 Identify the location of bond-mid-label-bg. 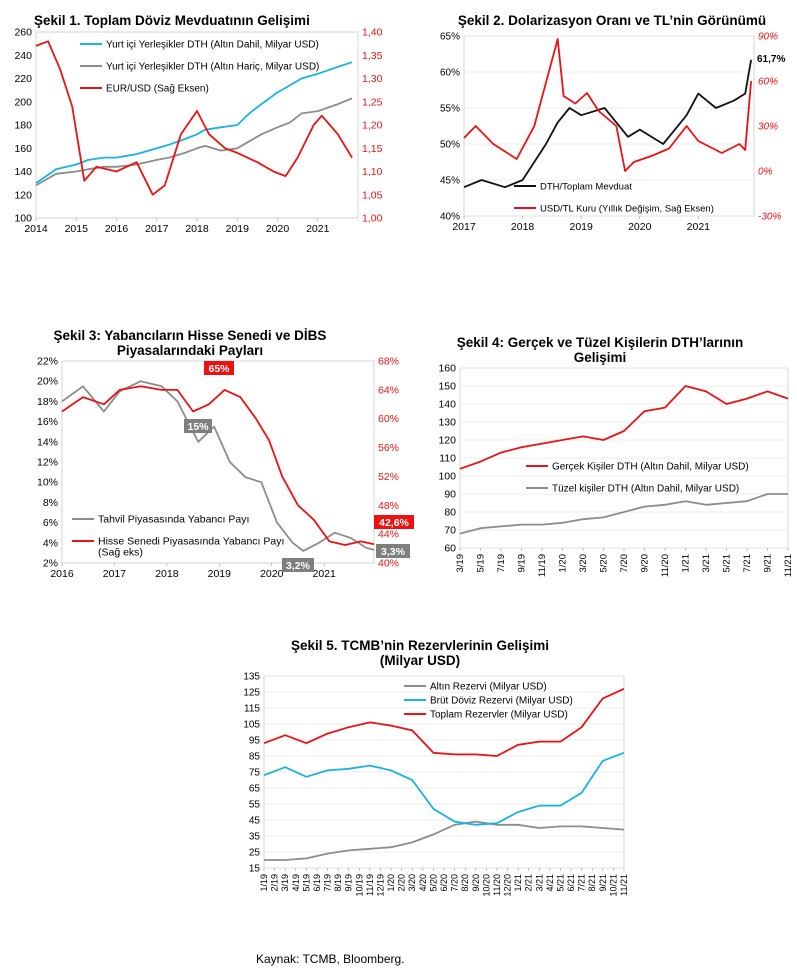
(198, 426).